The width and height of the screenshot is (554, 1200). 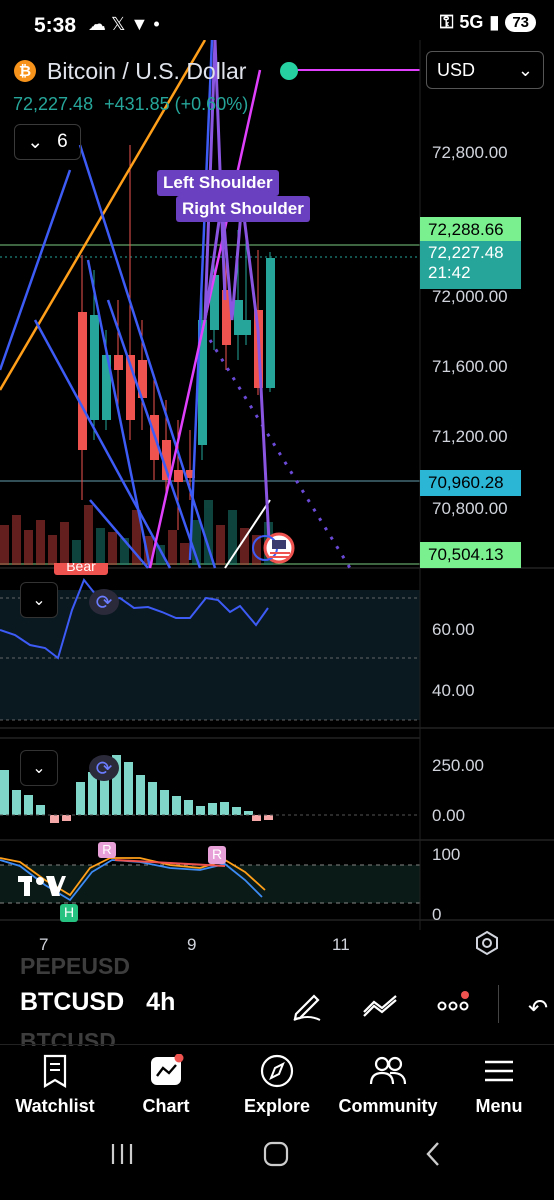 What do you see at coordinates (44, 944) in the screenshot?
I see `time-axis-label: 7` at bounding box center [44, 944].